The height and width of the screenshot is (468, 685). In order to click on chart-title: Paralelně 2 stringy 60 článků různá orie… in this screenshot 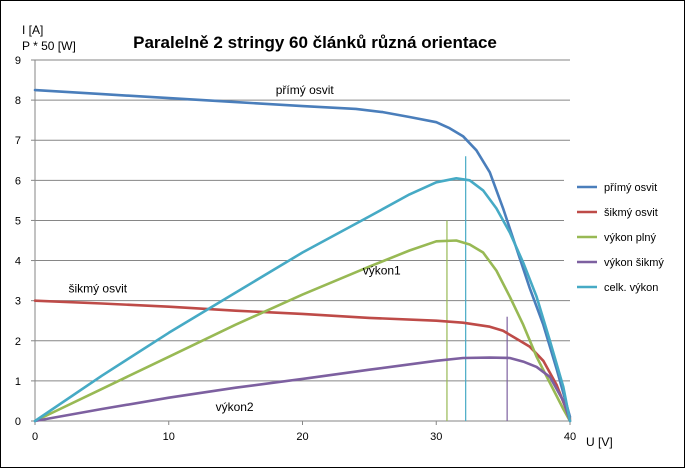, I will do `click(315, 42)`.